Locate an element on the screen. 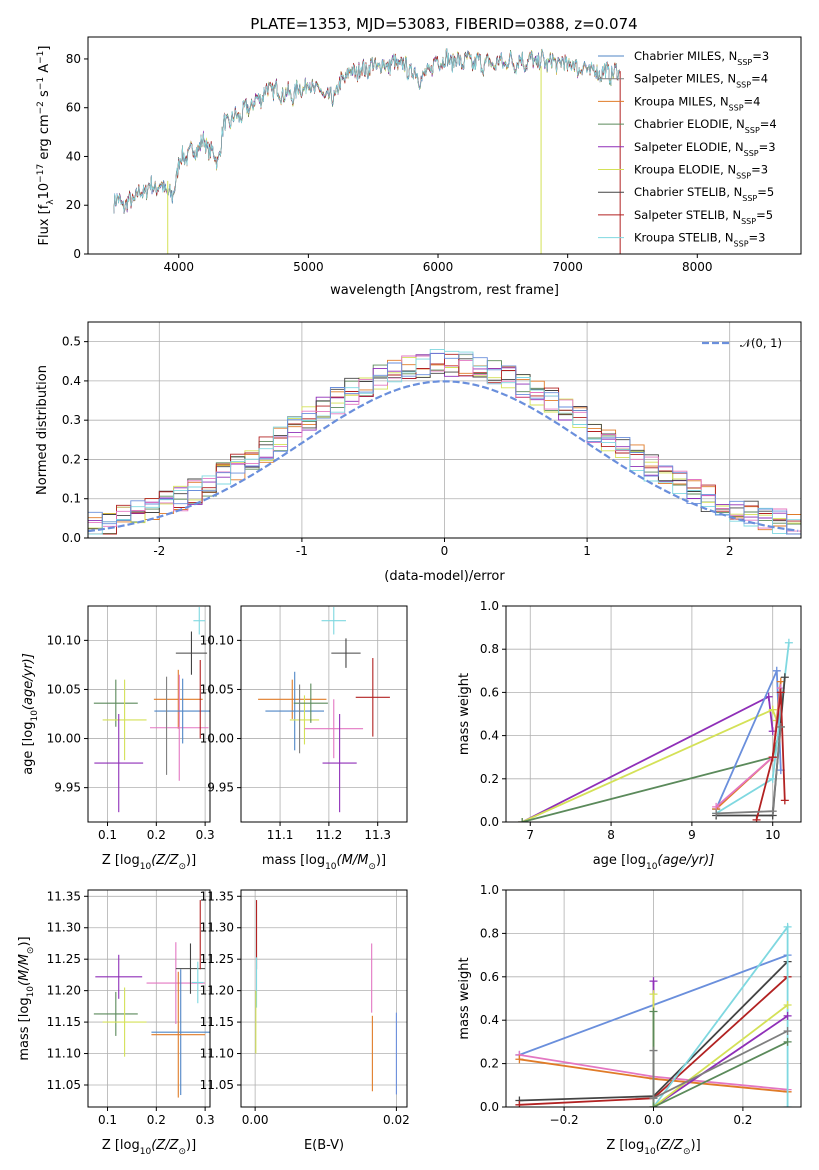 Image resolution: width=819 pixels, height=1170 pixels. x-tick-label: 0 is located at coordinates (445, 551).